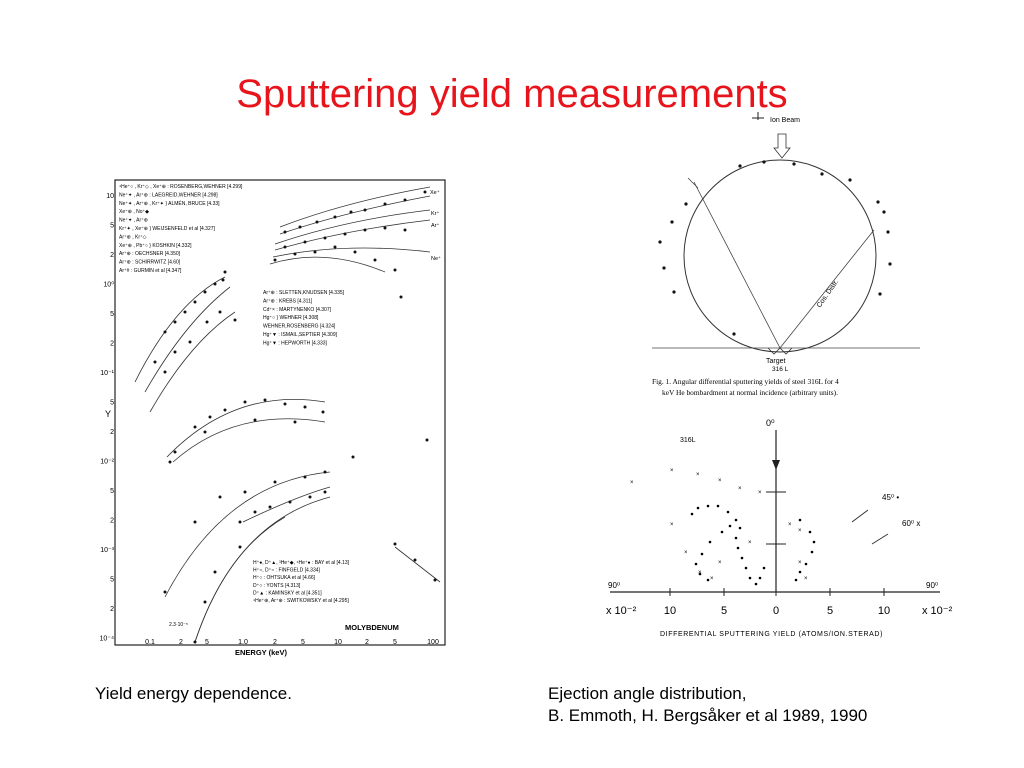 The height and width of the screenshot is (768, 1024). I want to click on y-tick-label: 10⁻⁴, so click(107, 639).